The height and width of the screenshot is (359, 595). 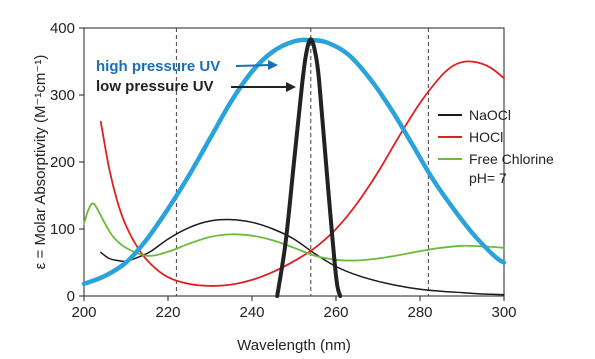 I want to click on legend-label-hocl: HOCl, so click(x=486, y=137).